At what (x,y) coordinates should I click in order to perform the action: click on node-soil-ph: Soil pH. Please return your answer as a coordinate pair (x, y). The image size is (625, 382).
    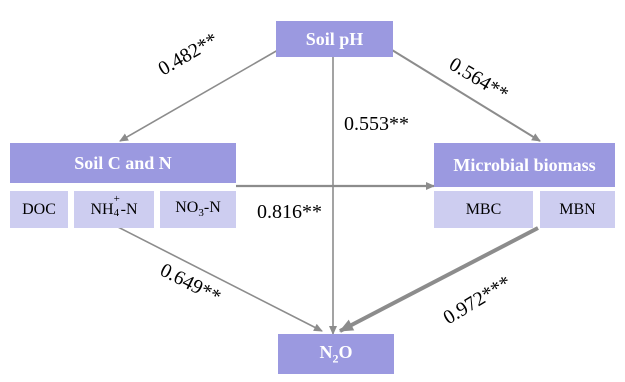
    Looking at the image, I should click on (334, 39).